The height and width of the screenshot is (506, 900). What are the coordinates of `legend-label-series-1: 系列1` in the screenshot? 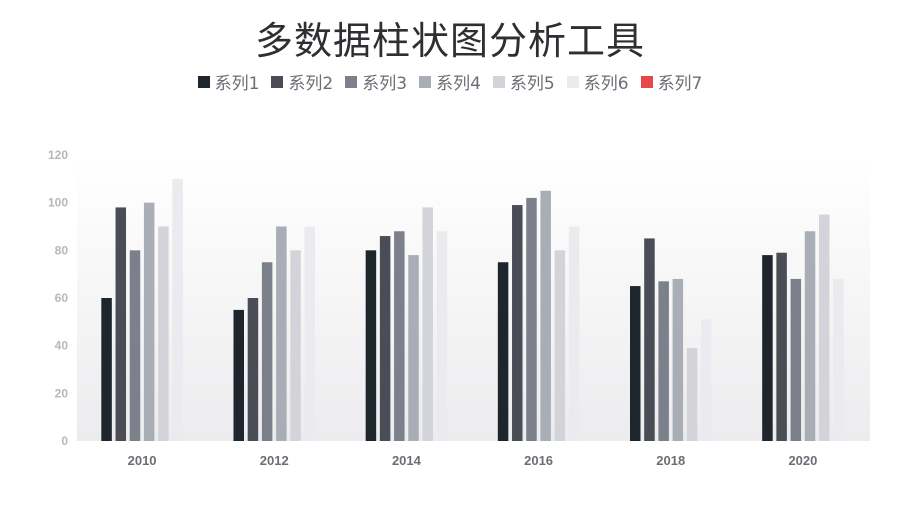 It's located at (237, 84).